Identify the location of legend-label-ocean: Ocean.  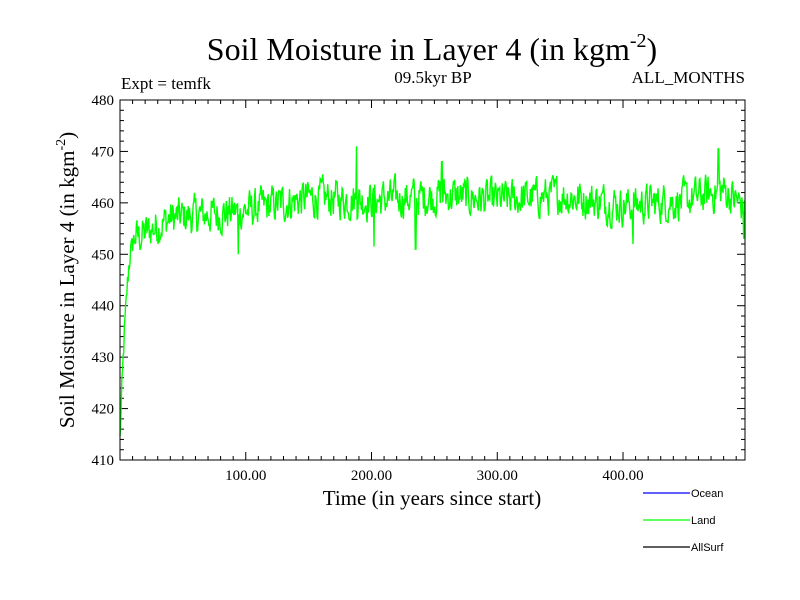
(707, 494).